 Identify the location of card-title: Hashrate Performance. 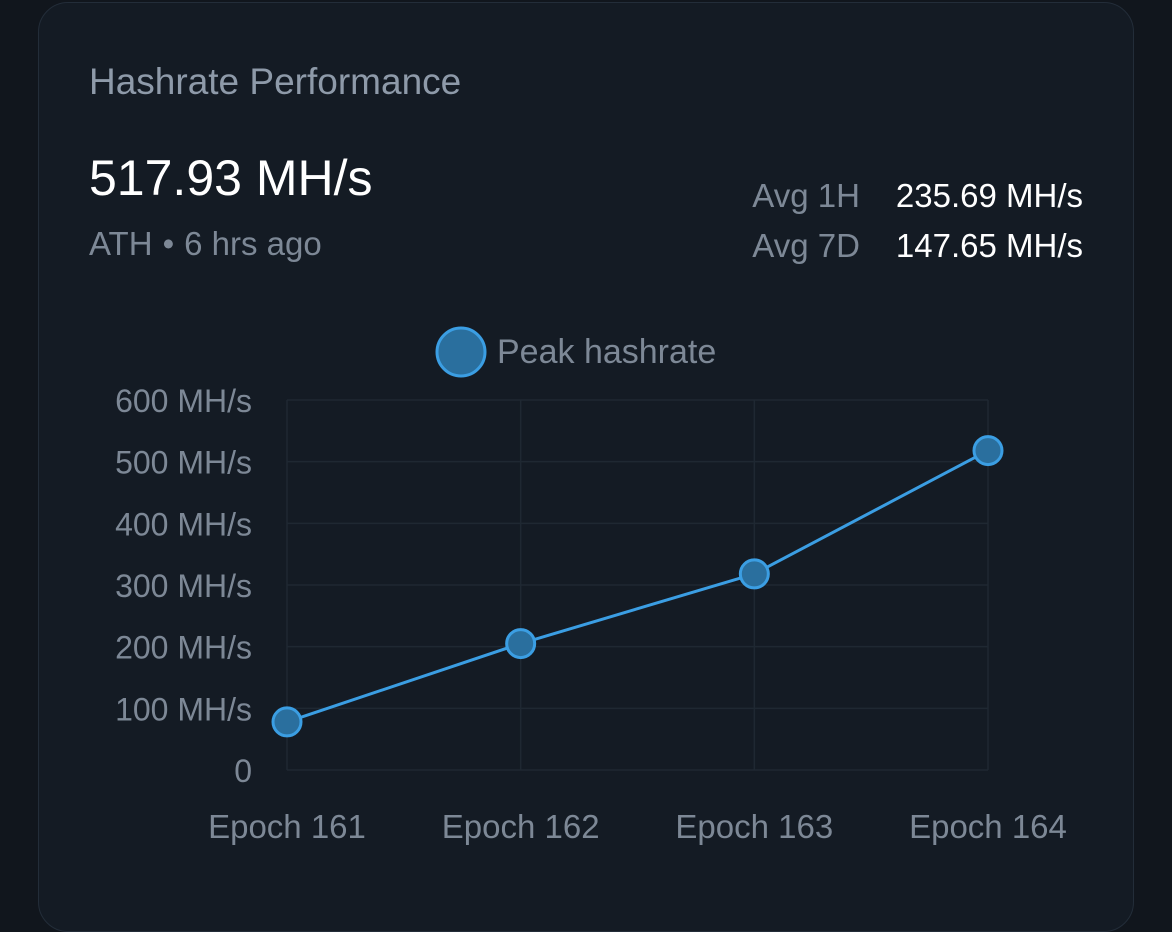
(275, 81).